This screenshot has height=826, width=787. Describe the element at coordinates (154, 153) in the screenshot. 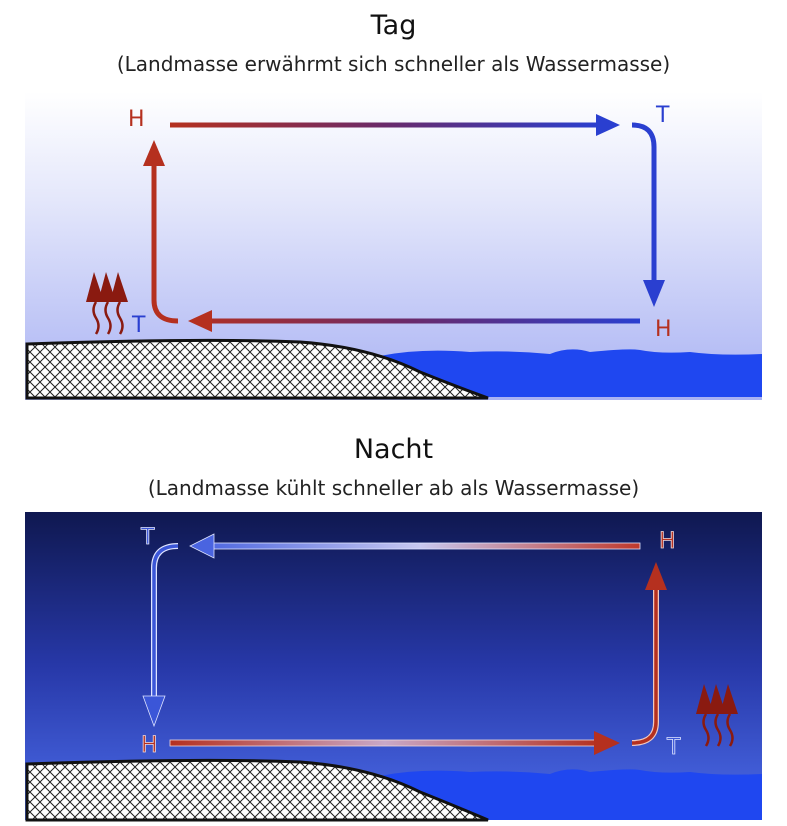

I see `day-left-arrowhead` at that location.